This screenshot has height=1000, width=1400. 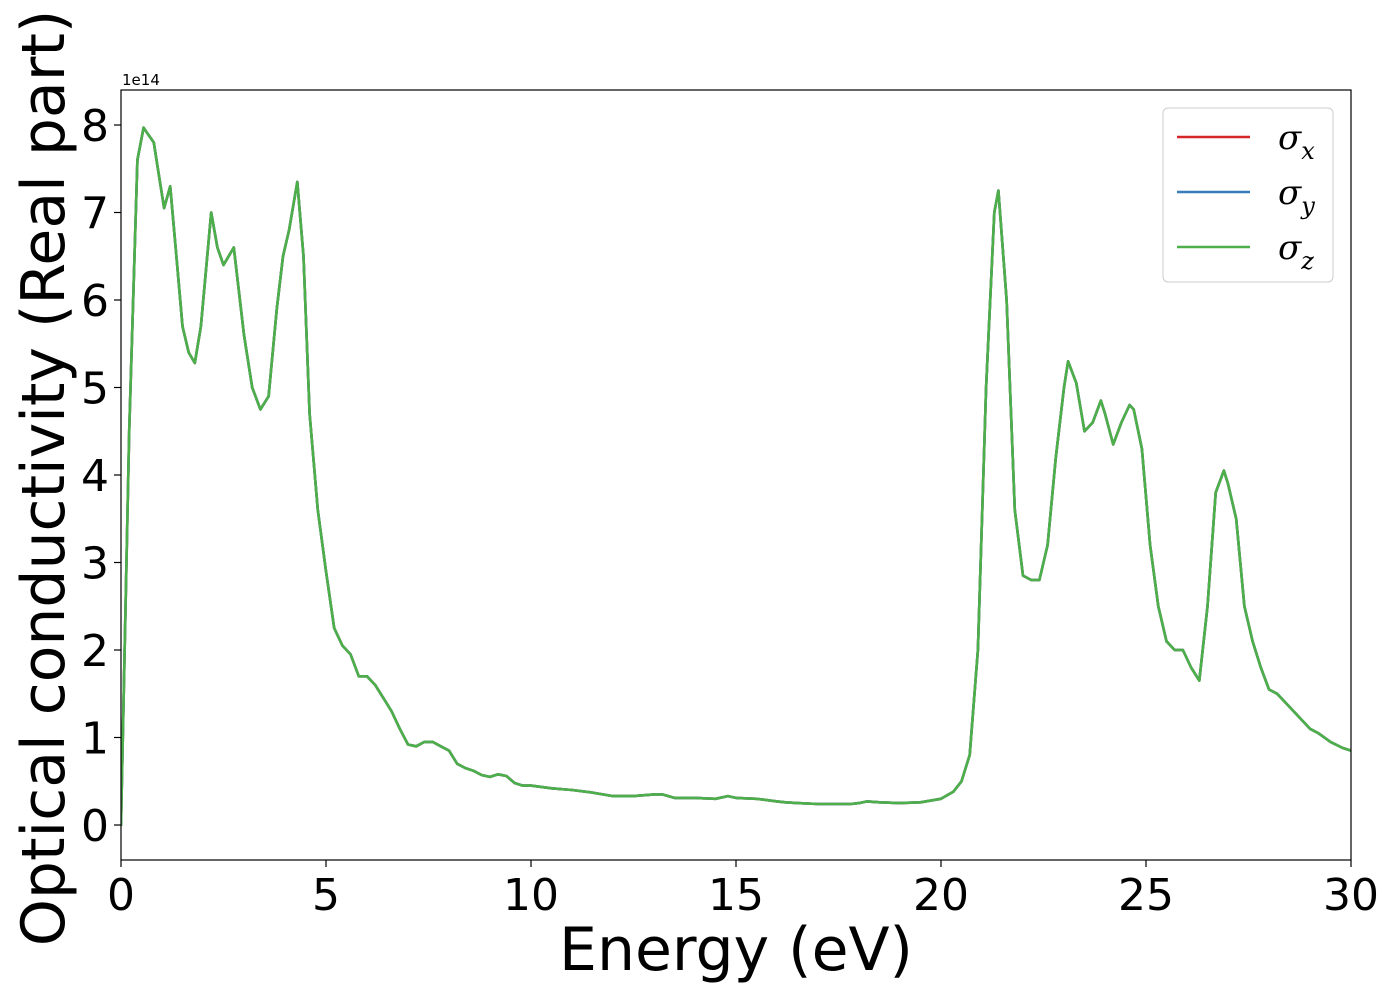 I want to click on y-tick-label: 3, so click(x=95, y=564).